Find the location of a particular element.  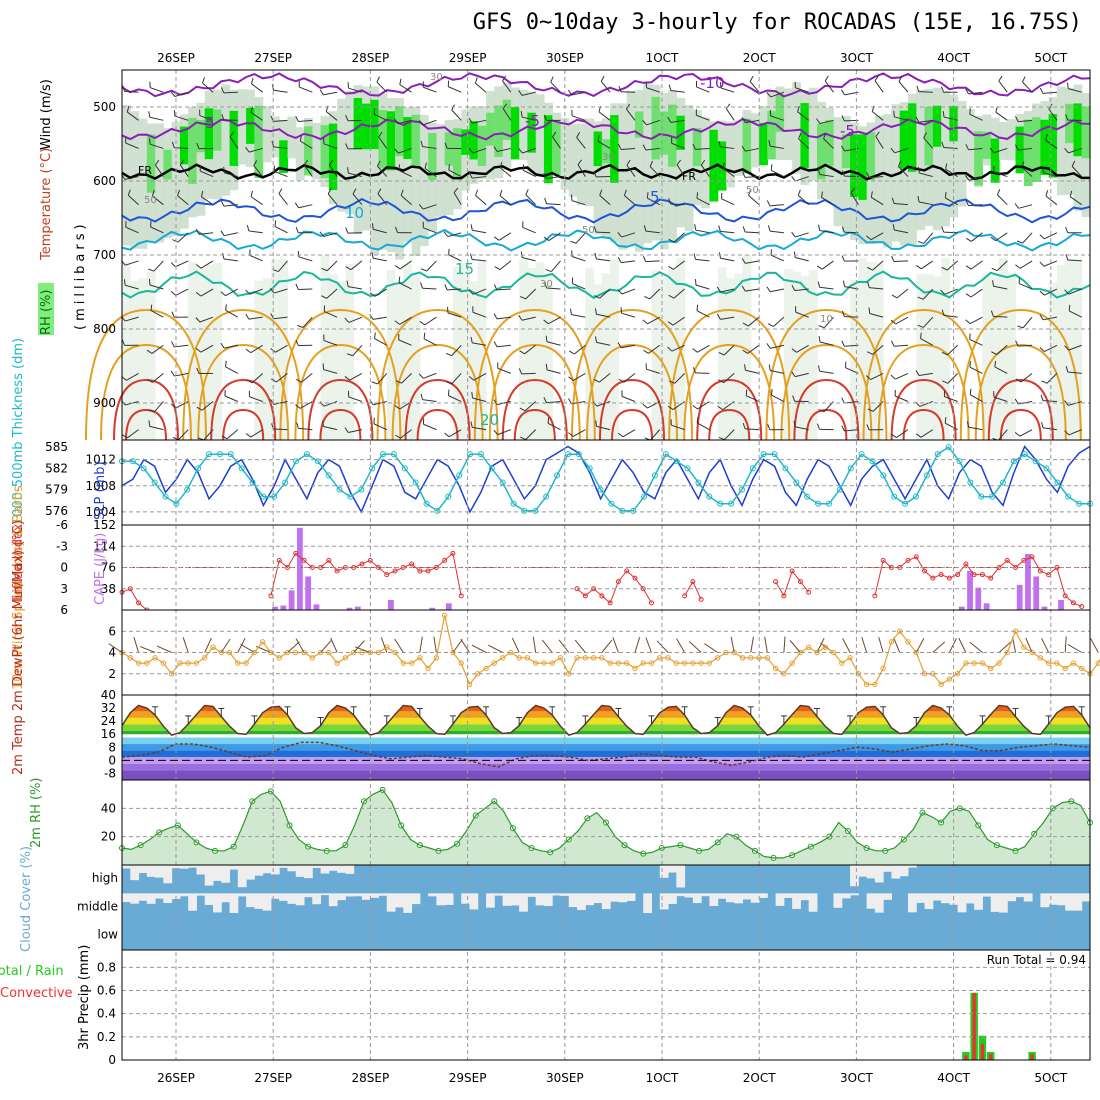

pressure-tick-label: 900 is located at coordinates (104, 403).